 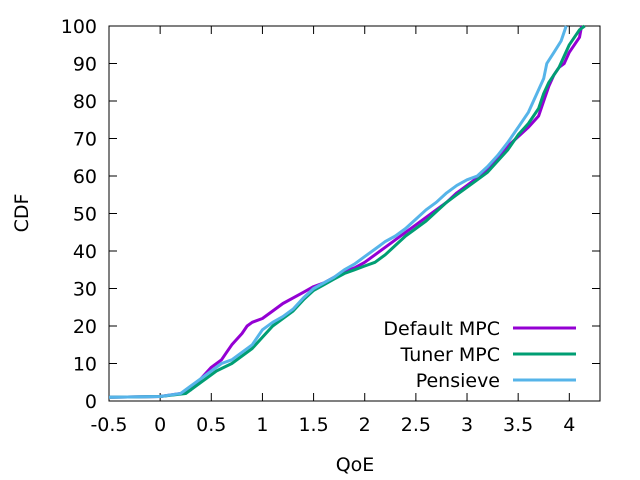 What do you see at coordinates (91, 402) in the screenshot?
I see `y-tick-label: 0` at bounding box center [91, 402].